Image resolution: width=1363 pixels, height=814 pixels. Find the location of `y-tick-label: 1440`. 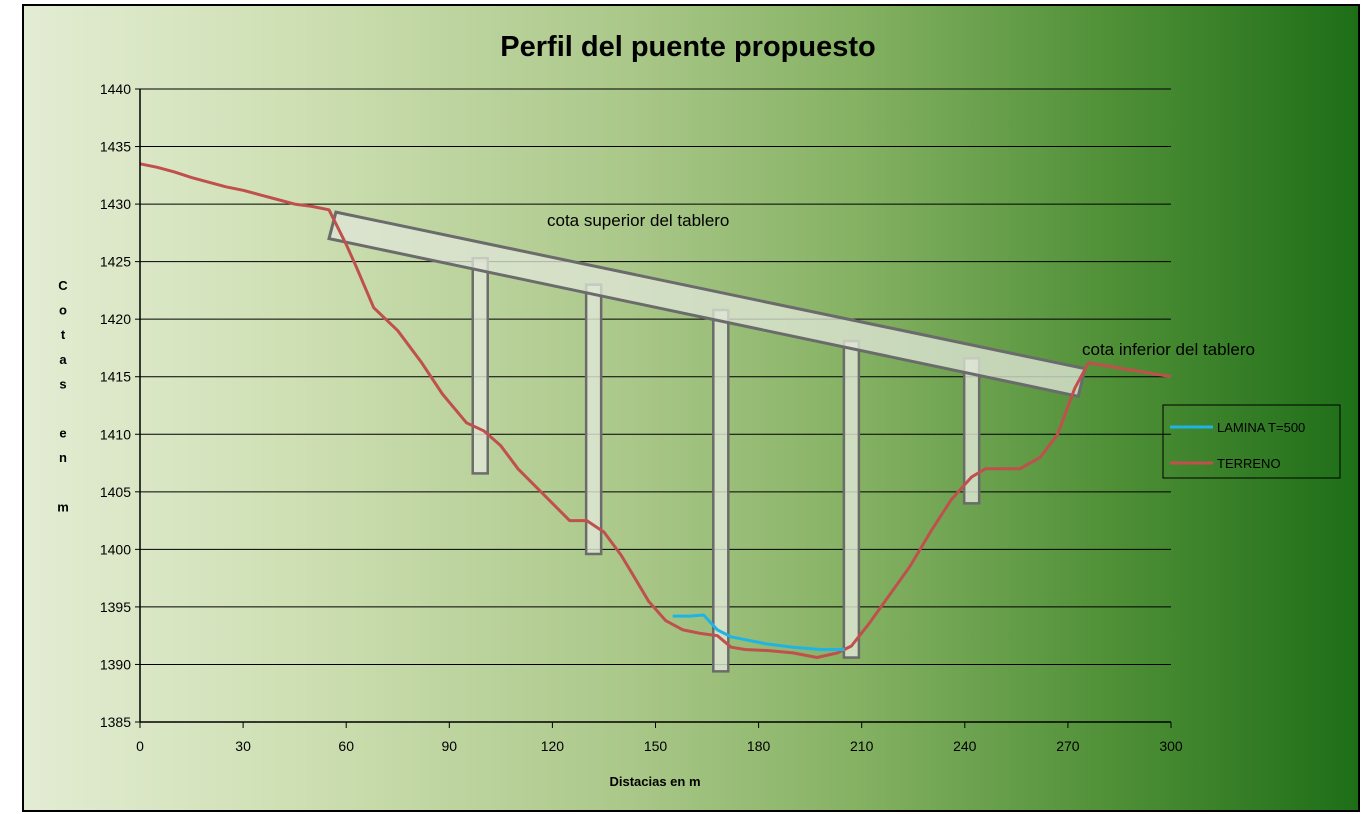

y-tick-label: 1440 is located at coordinates (115, 89).